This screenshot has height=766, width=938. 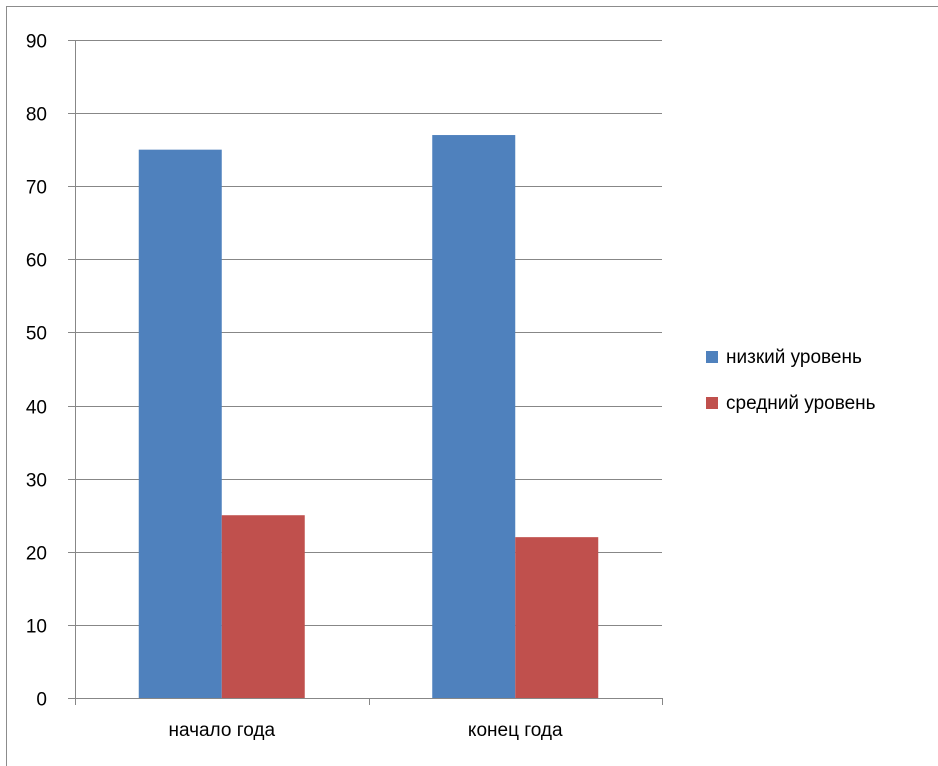 I want to click on y-tick-label-50: 50, so click(x=36, y=334).